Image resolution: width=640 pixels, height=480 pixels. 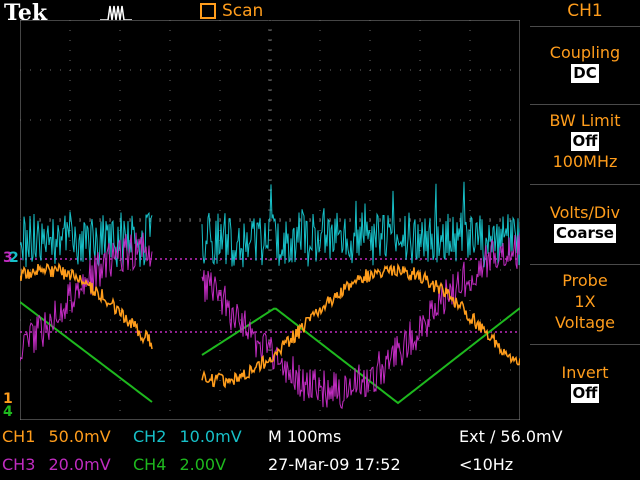 I want to click on bw-limit-option: BW Limit Off 100MHz, so click(x=585, y=141).